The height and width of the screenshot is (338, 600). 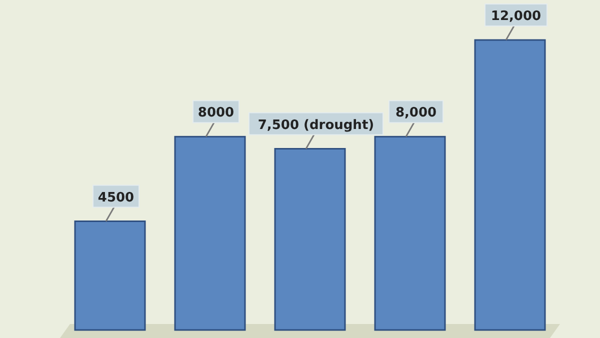 I want to click on data-label: 12,000, so click(x=516, y=16).